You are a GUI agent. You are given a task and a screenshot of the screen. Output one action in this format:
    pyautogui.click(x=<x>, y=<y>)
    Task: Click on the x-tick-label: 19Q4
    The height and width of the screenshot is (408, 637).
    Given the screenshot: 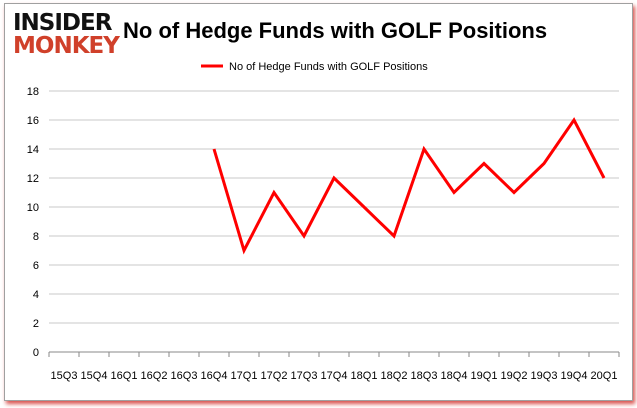 What is the action you would take?
    pyautogui.click(x=574, y=376)
    